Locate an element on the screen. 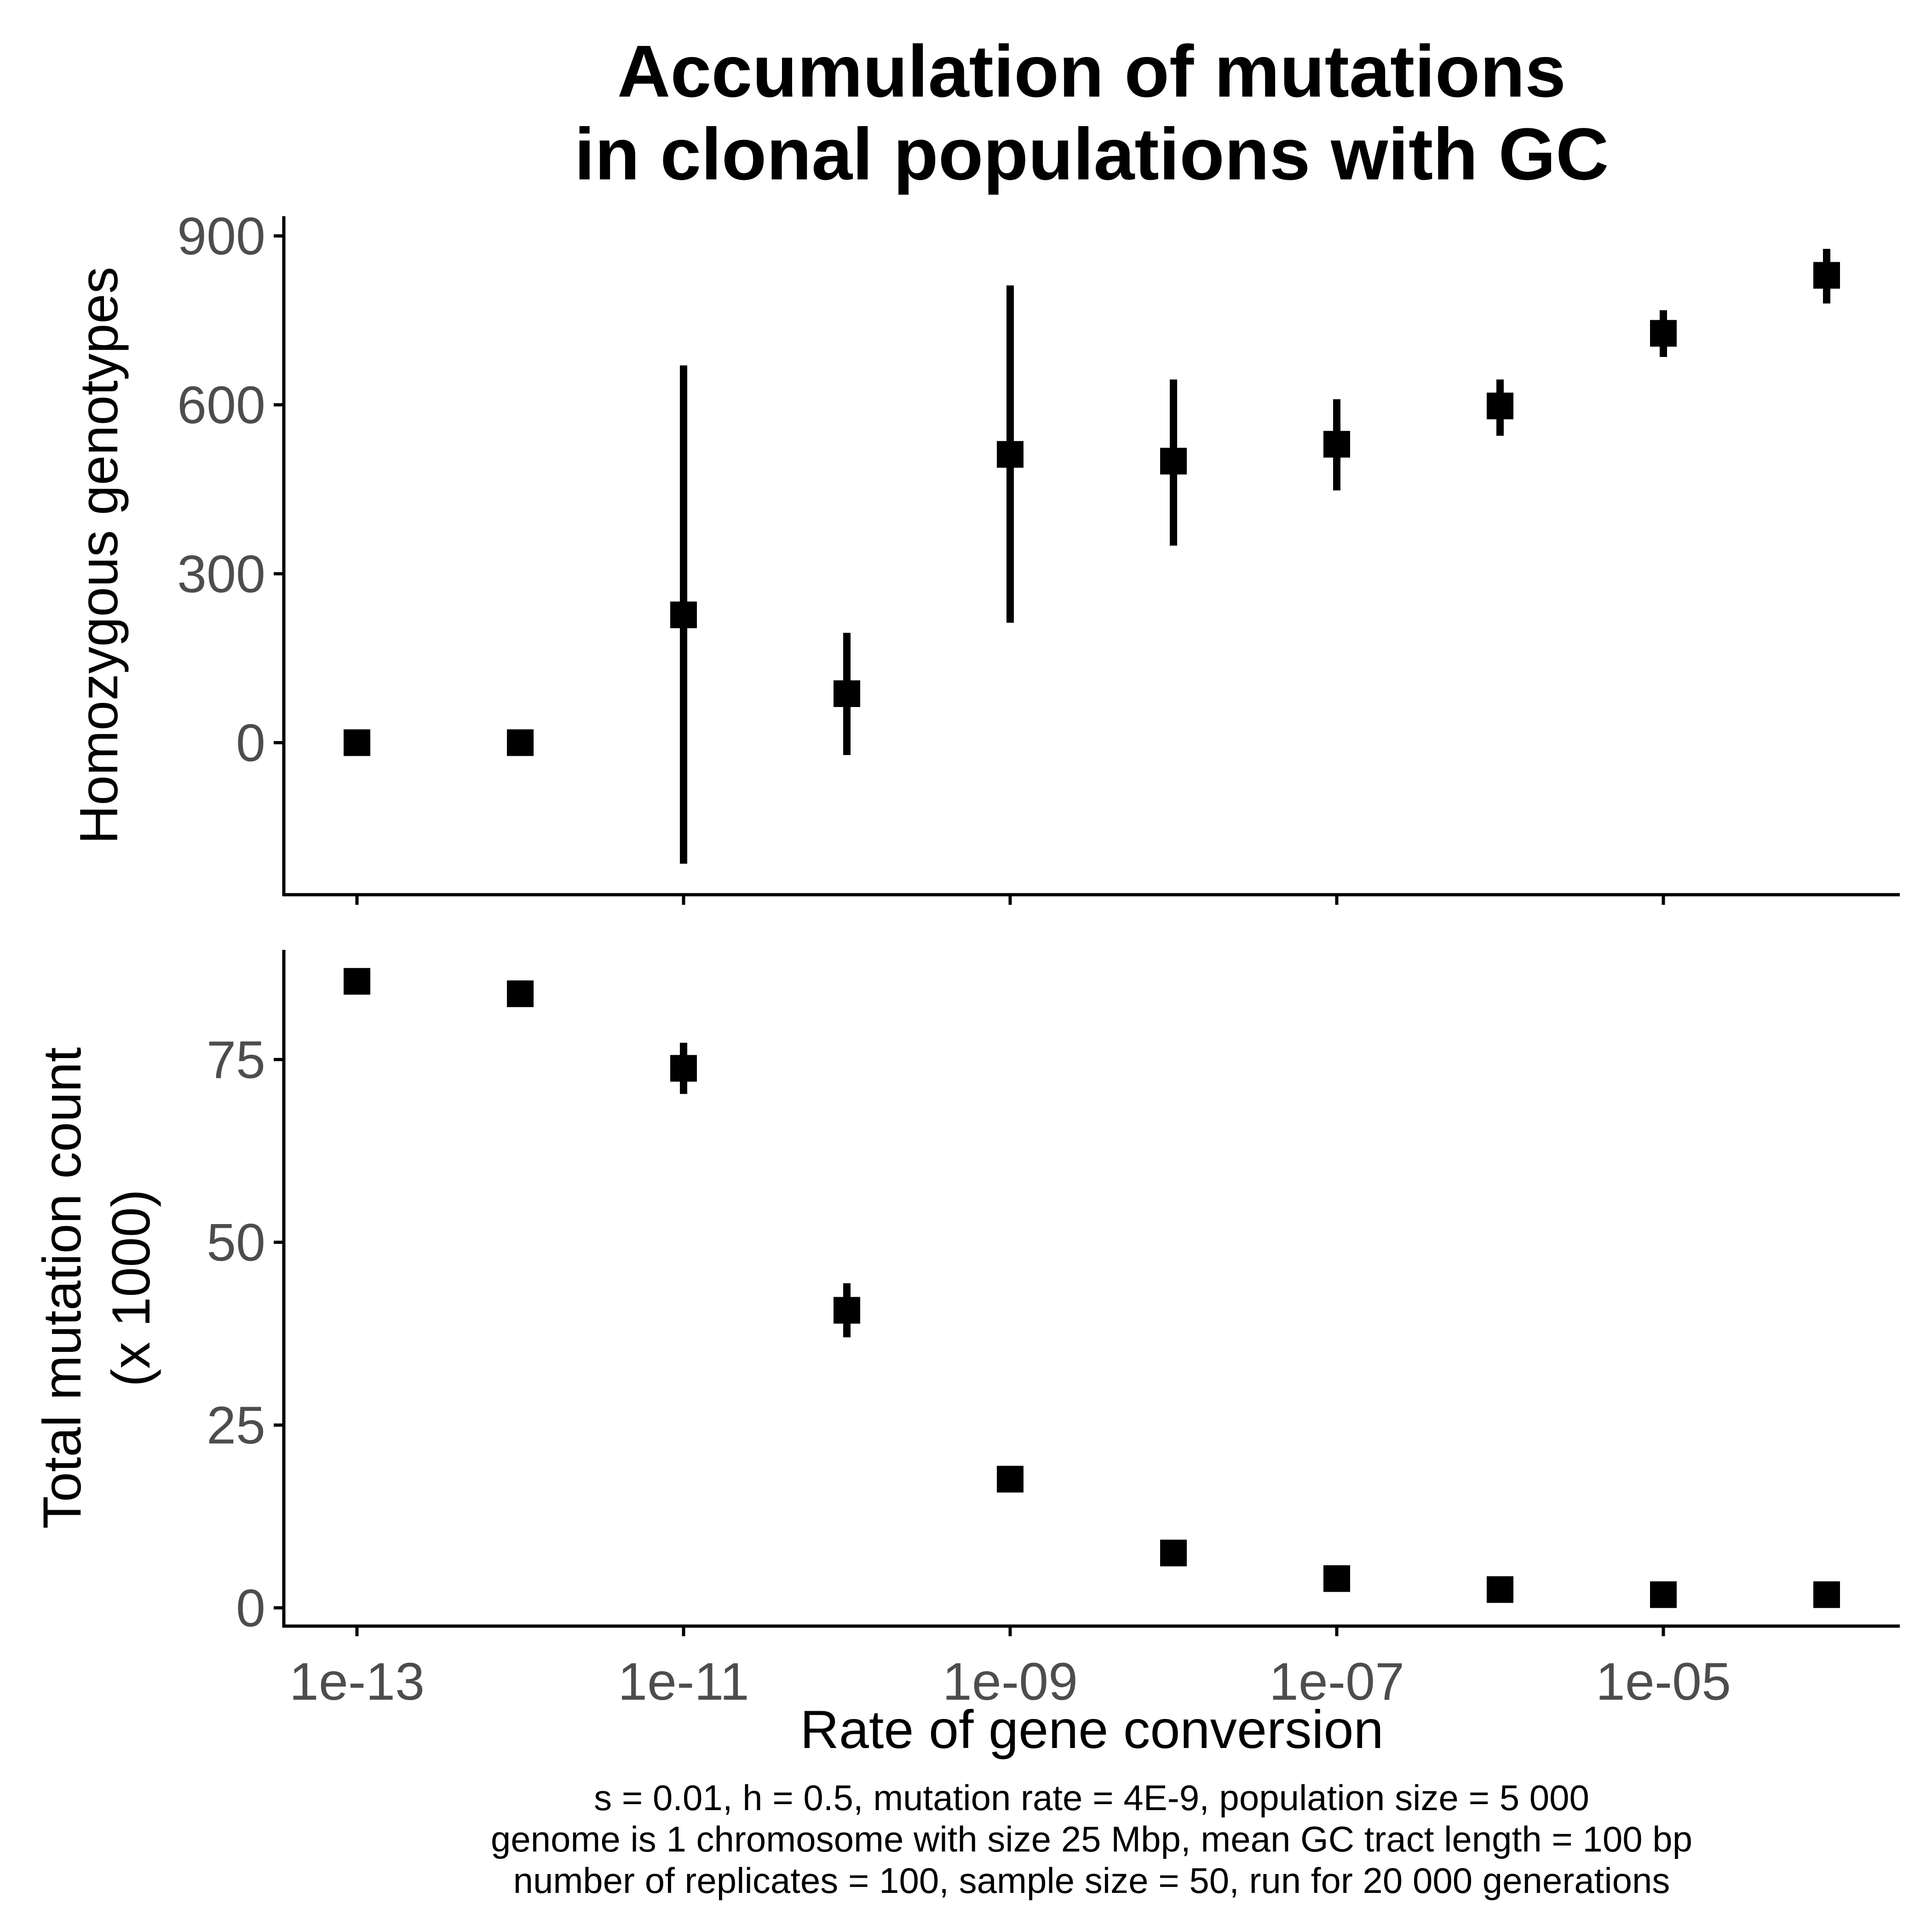 This screenshot has height=1932, width=1932. bottom-x-axis-title: Rate of gene conversion is located at coordinates (1091, 1729).